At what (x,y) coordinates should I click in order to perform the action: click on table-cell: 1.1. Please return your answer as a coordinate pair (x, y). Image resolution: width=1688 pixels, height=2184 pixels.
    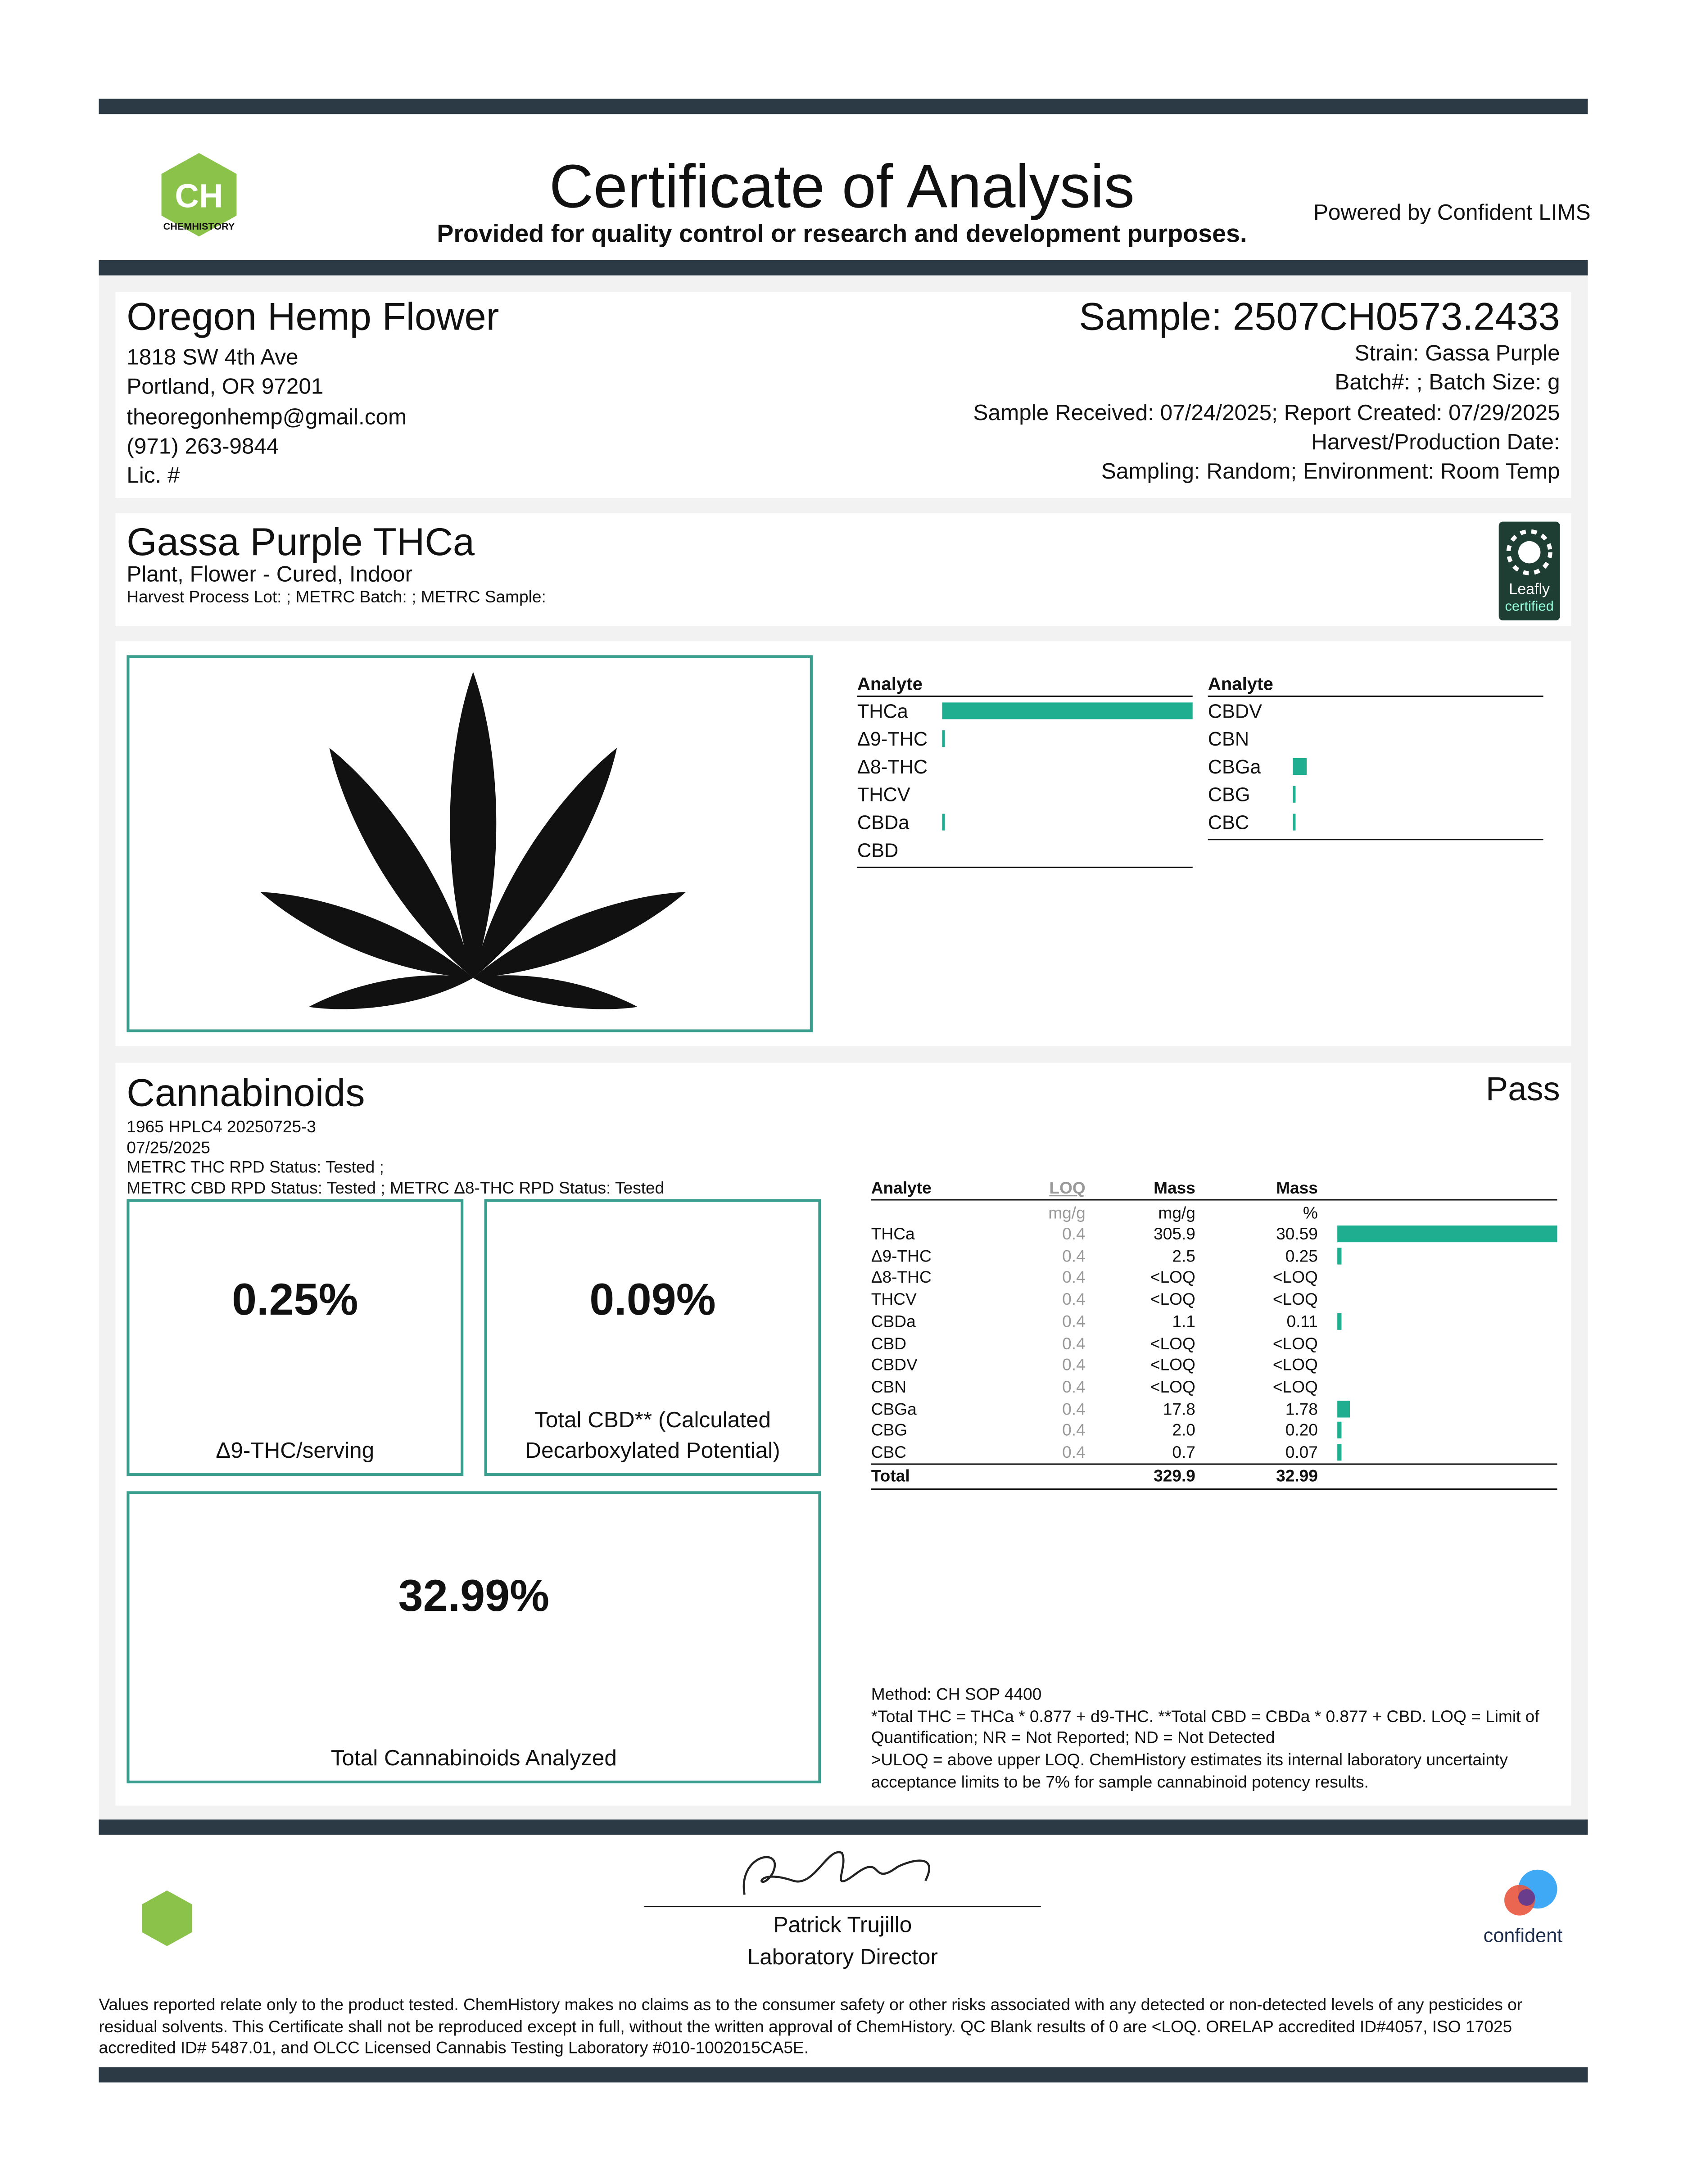
    Looking at the image, I should click on (1184, 1321).